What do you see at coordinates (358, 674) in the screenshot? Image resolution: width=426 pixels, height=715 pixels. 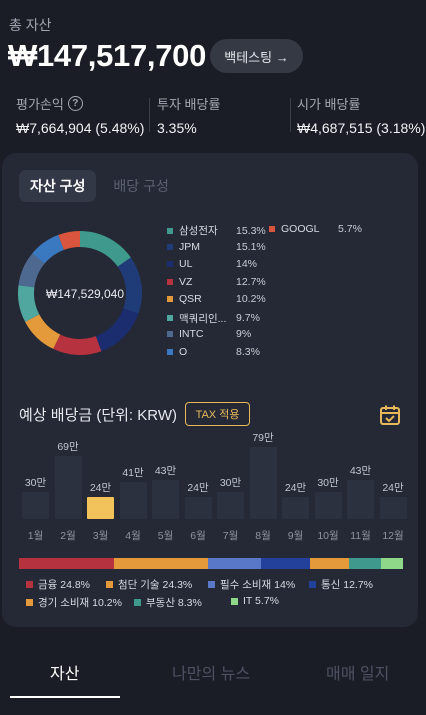 I see `nav-trade-journal: 매매 일지` at bounding box center [358, 674].